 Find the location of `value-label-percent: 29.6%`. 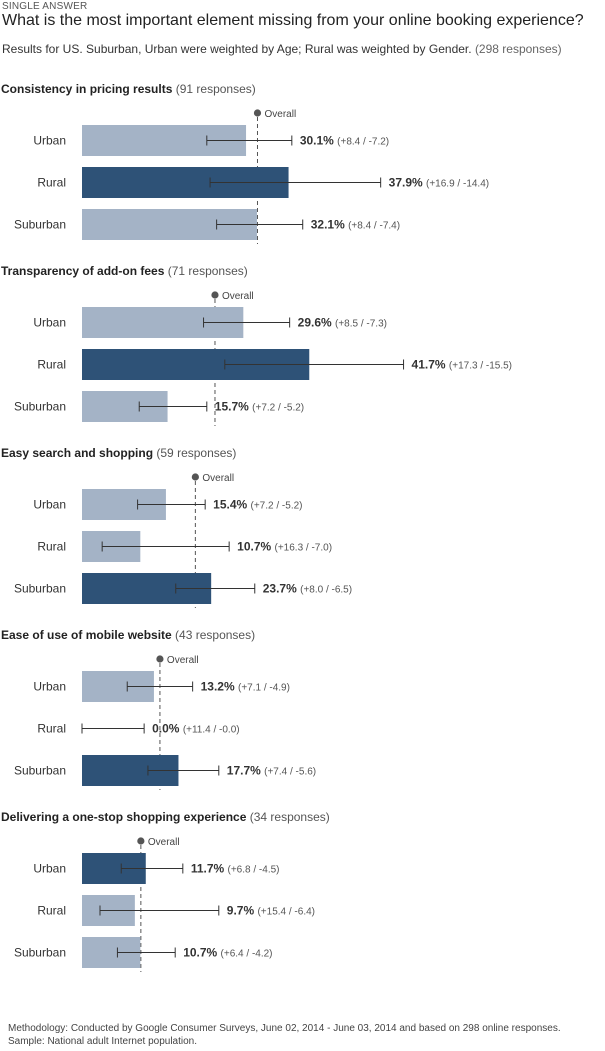

value-label-percent: 29.6% is located at coordinates (316, 323).